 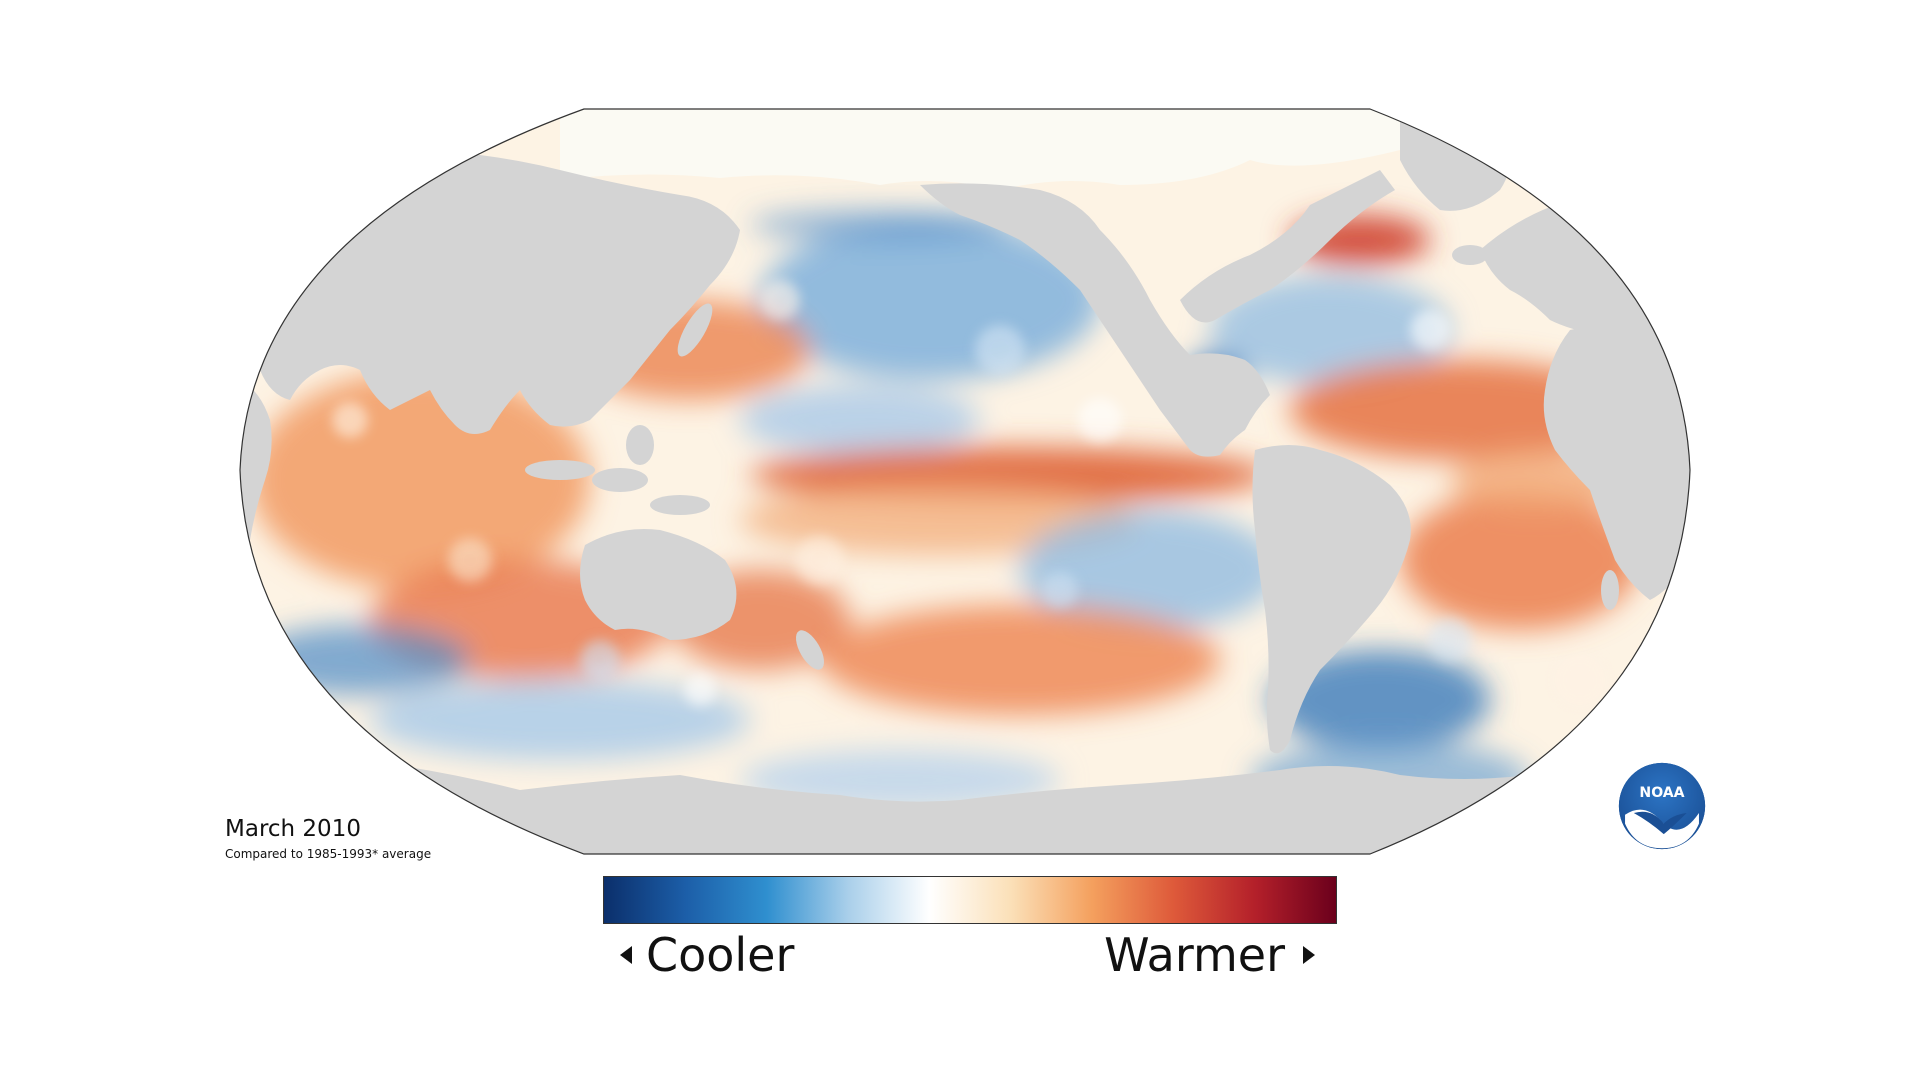 I want to click on noaa-logo-icon: NOAA, so click(x=1662, y=806).